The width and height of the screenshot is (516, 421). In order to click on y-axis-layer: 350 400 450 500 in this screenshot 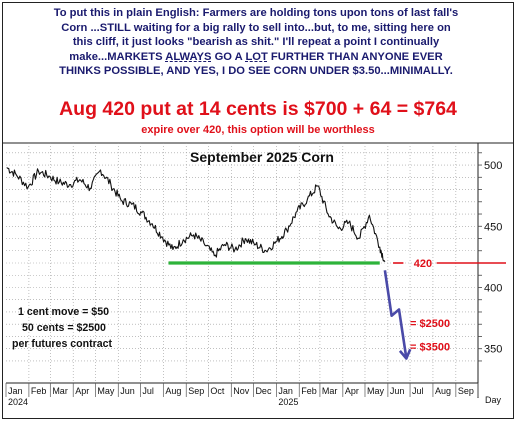, I will do `click(490, 257)`.